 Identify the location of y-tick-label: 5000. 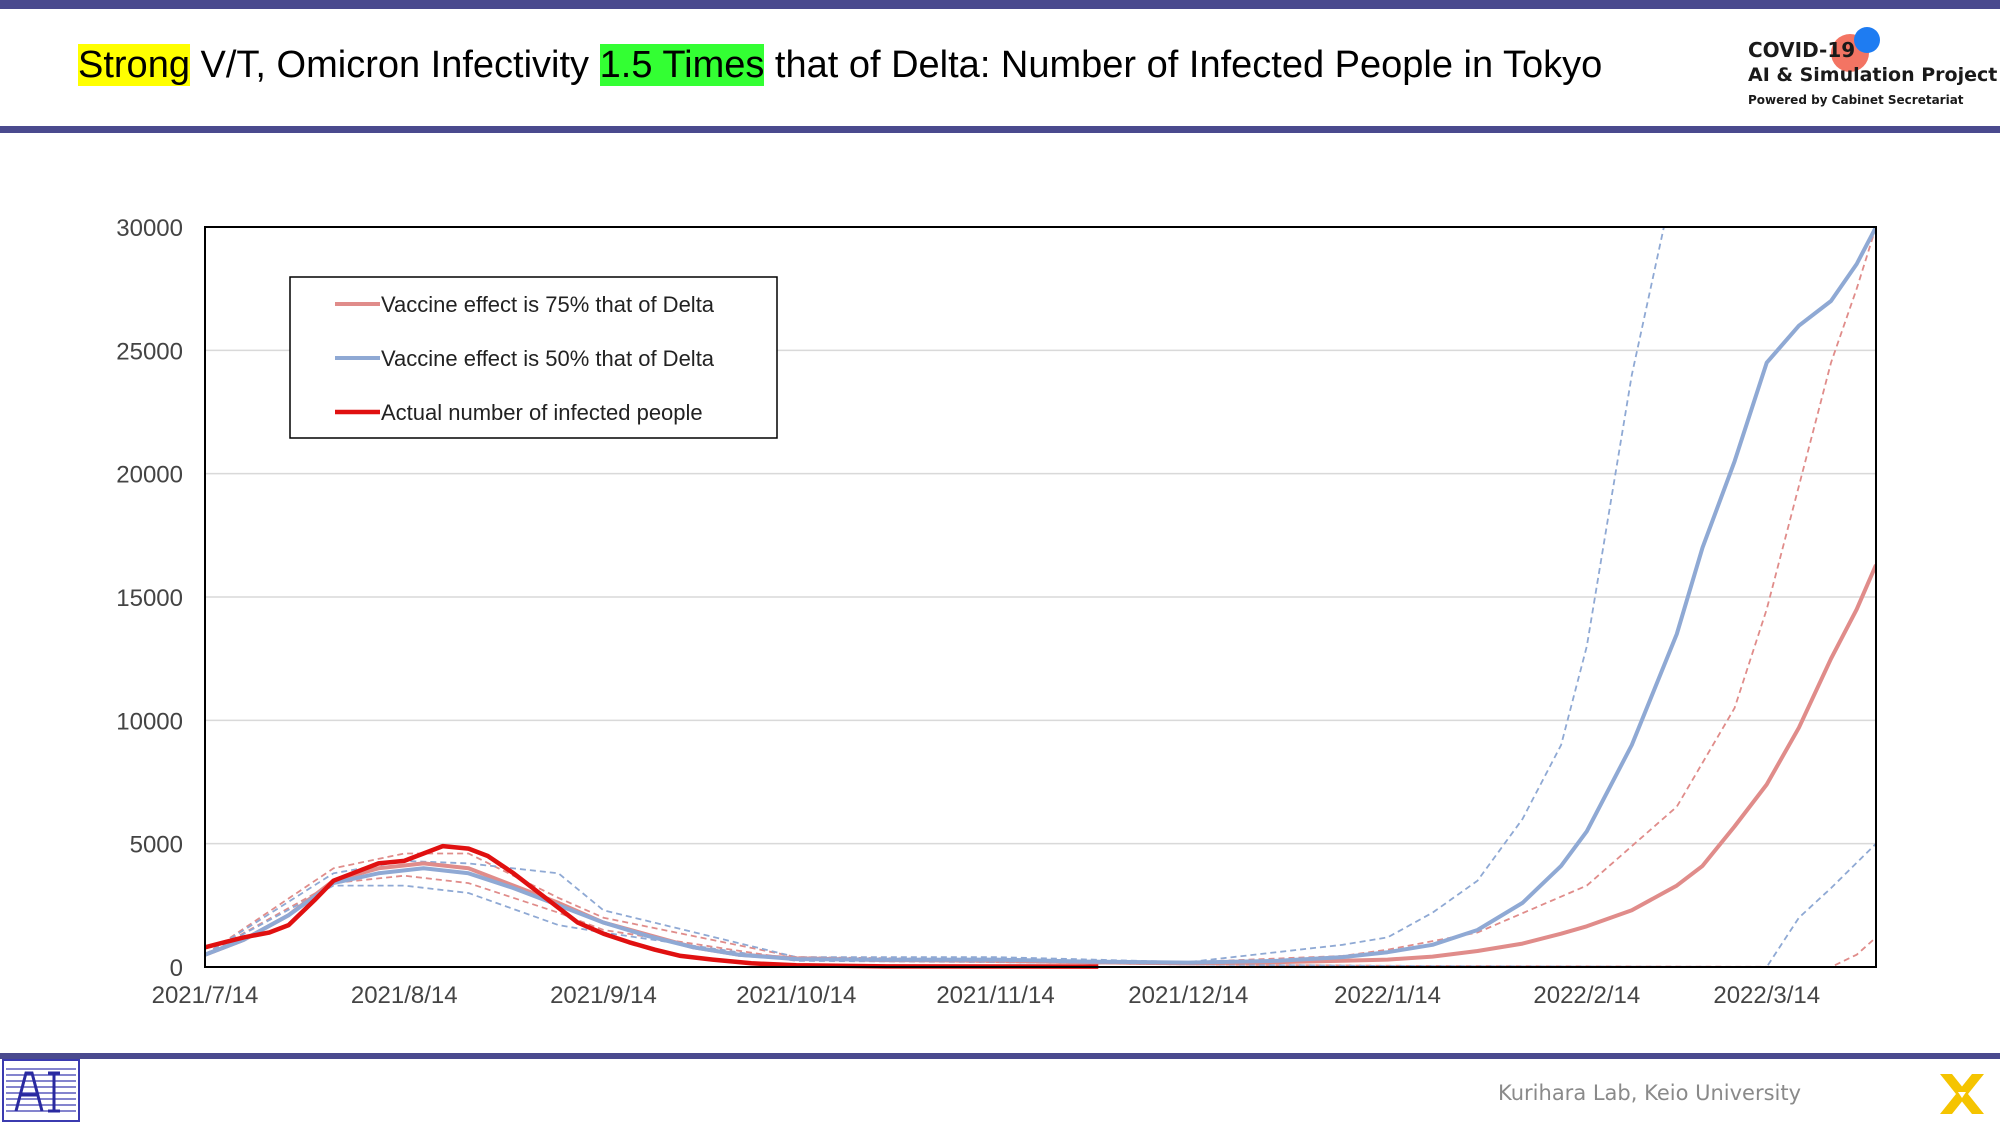
(156, 845).